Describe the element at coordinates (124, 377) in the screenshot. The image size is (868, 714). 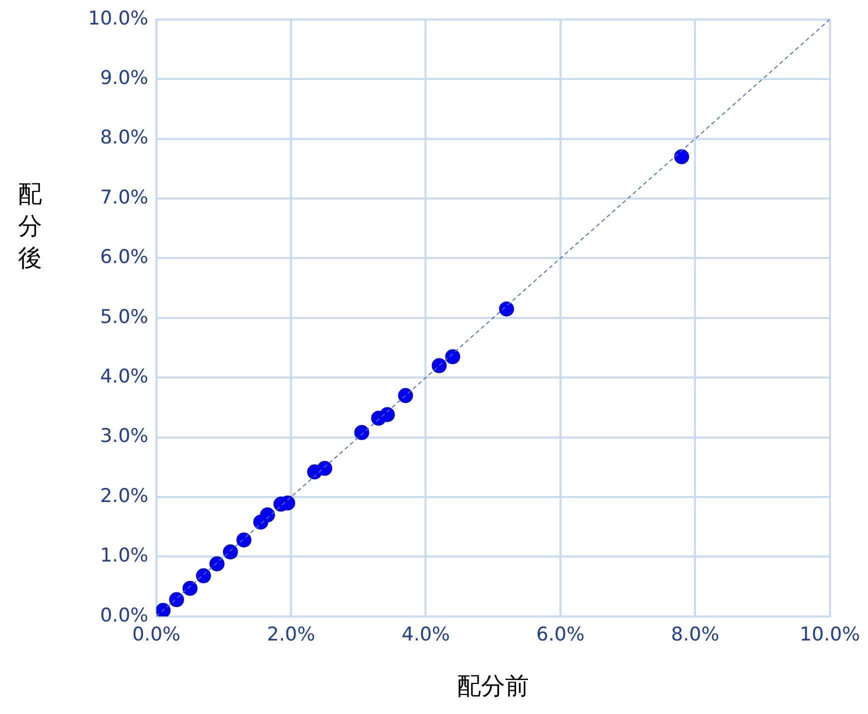
I see `y-tick-label: 4.0%` at that location.